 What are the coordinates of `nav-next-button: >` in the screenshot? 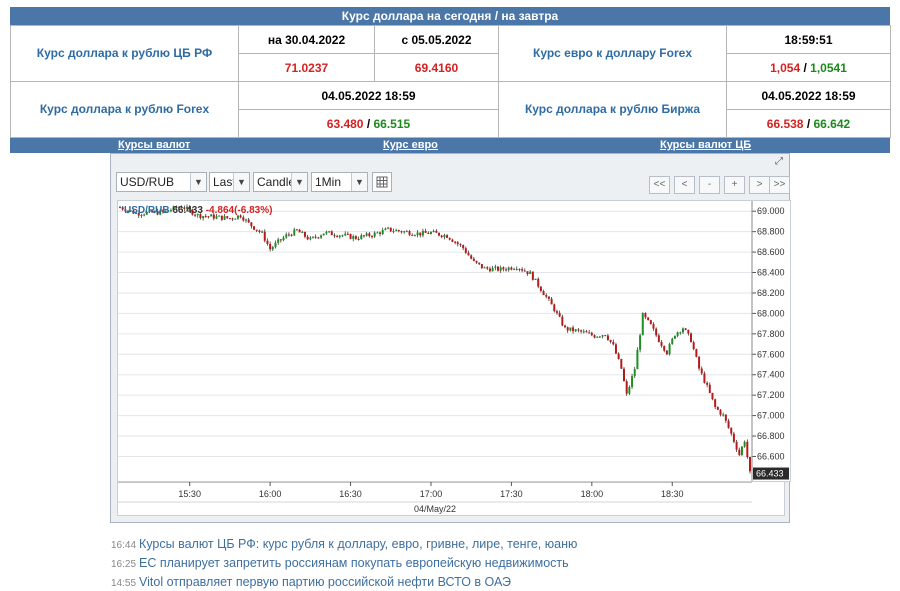 It's located at (759, 185).